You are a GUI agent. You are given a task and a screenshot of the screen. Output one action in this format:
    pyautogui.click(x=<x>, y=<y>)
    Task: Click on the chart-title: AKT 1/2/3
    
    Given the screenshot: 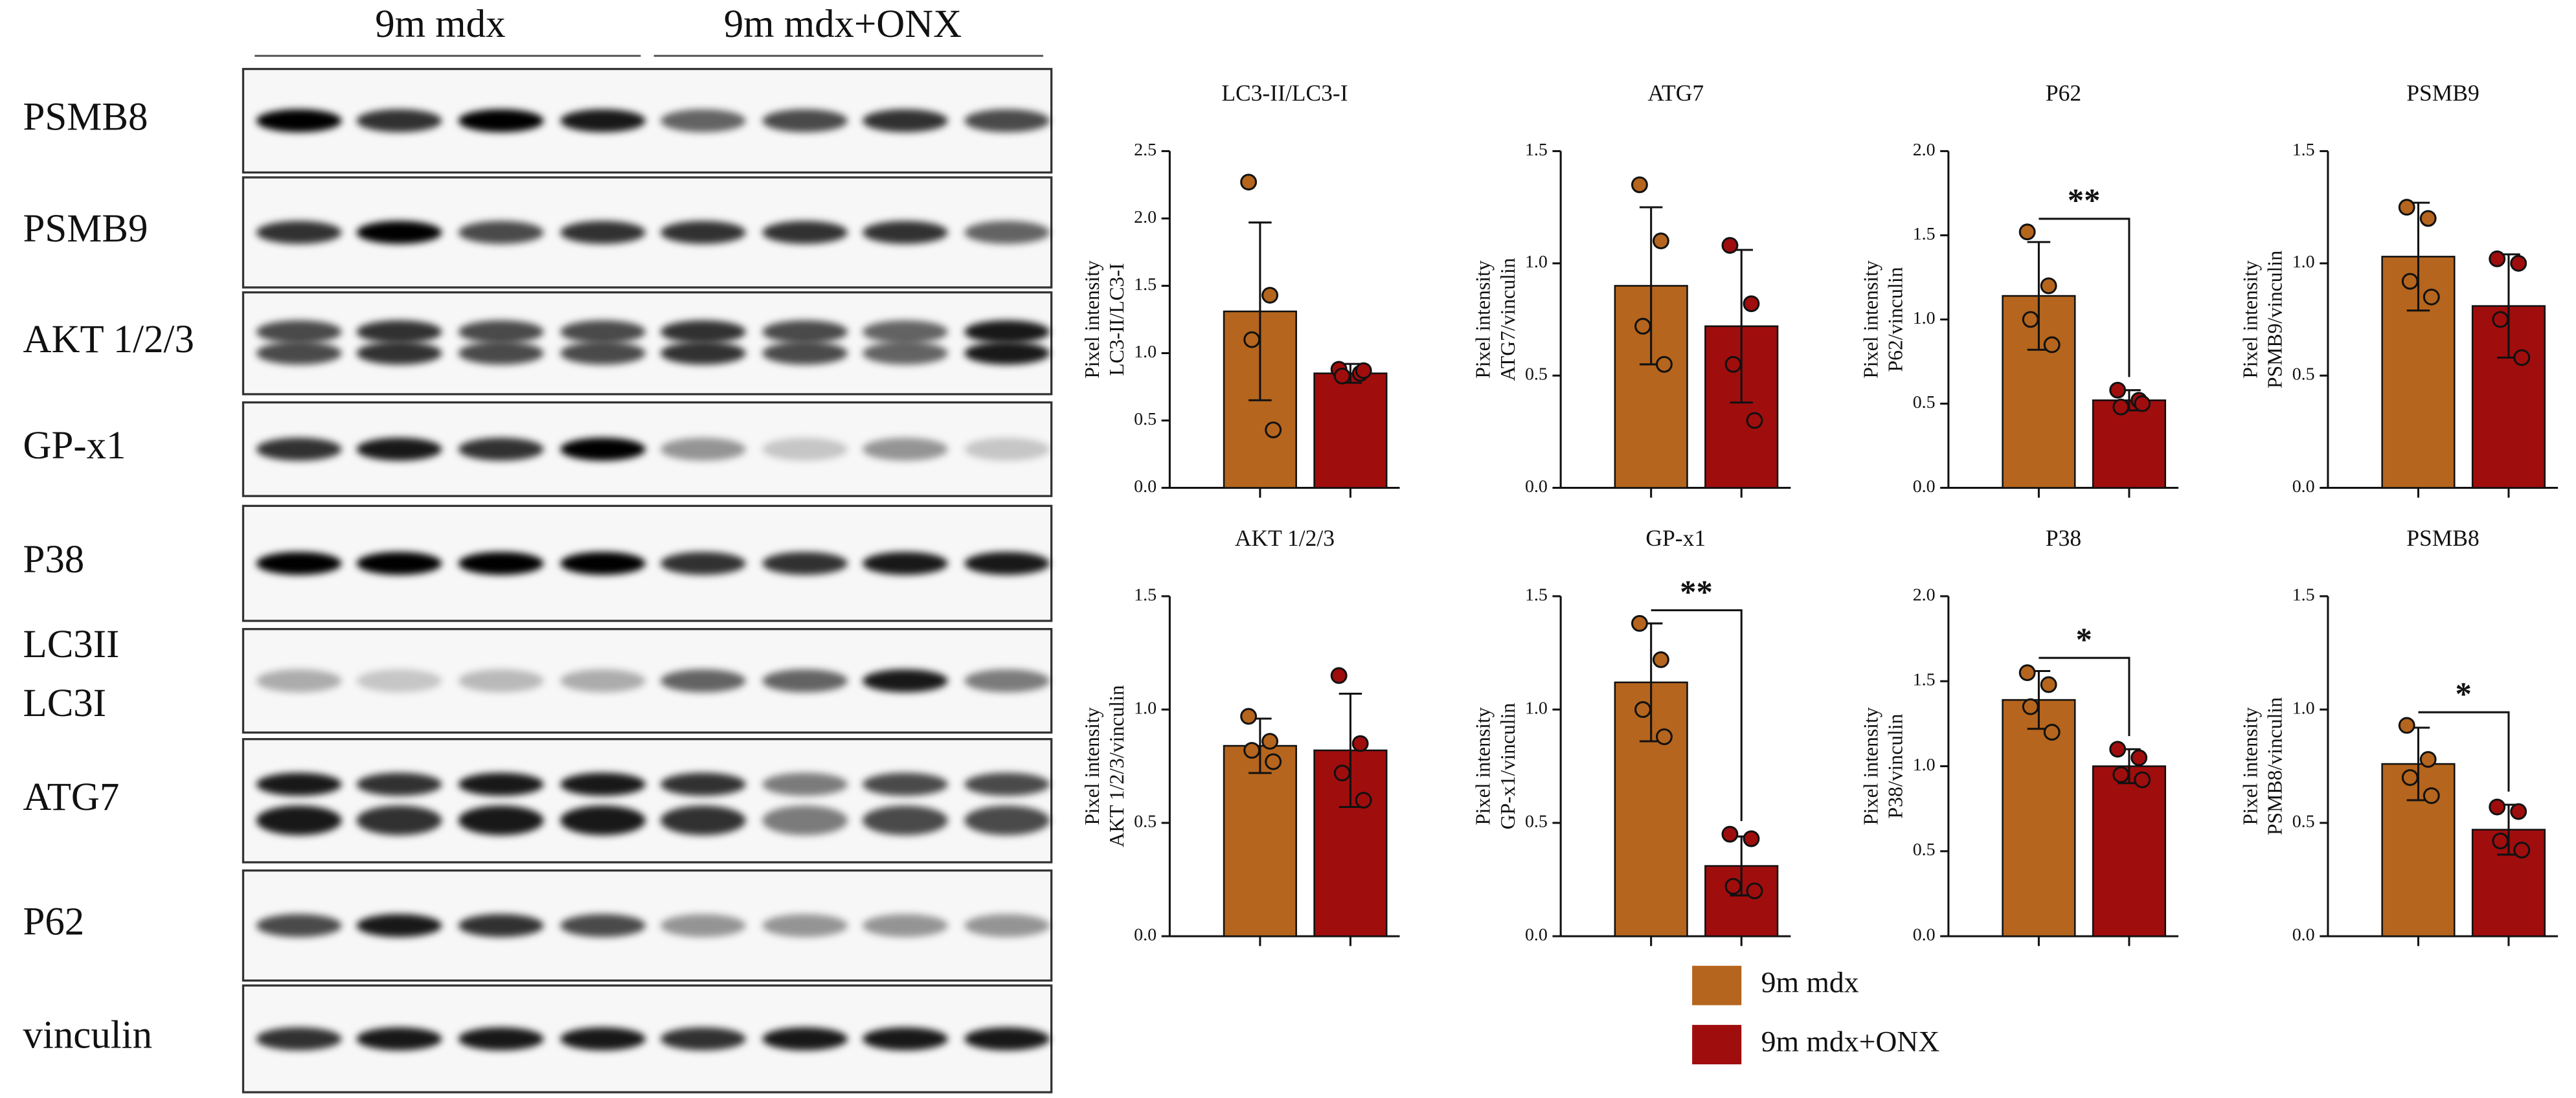 What is the action you would take?
    pyautogui.click(x=1285, y=538)
    